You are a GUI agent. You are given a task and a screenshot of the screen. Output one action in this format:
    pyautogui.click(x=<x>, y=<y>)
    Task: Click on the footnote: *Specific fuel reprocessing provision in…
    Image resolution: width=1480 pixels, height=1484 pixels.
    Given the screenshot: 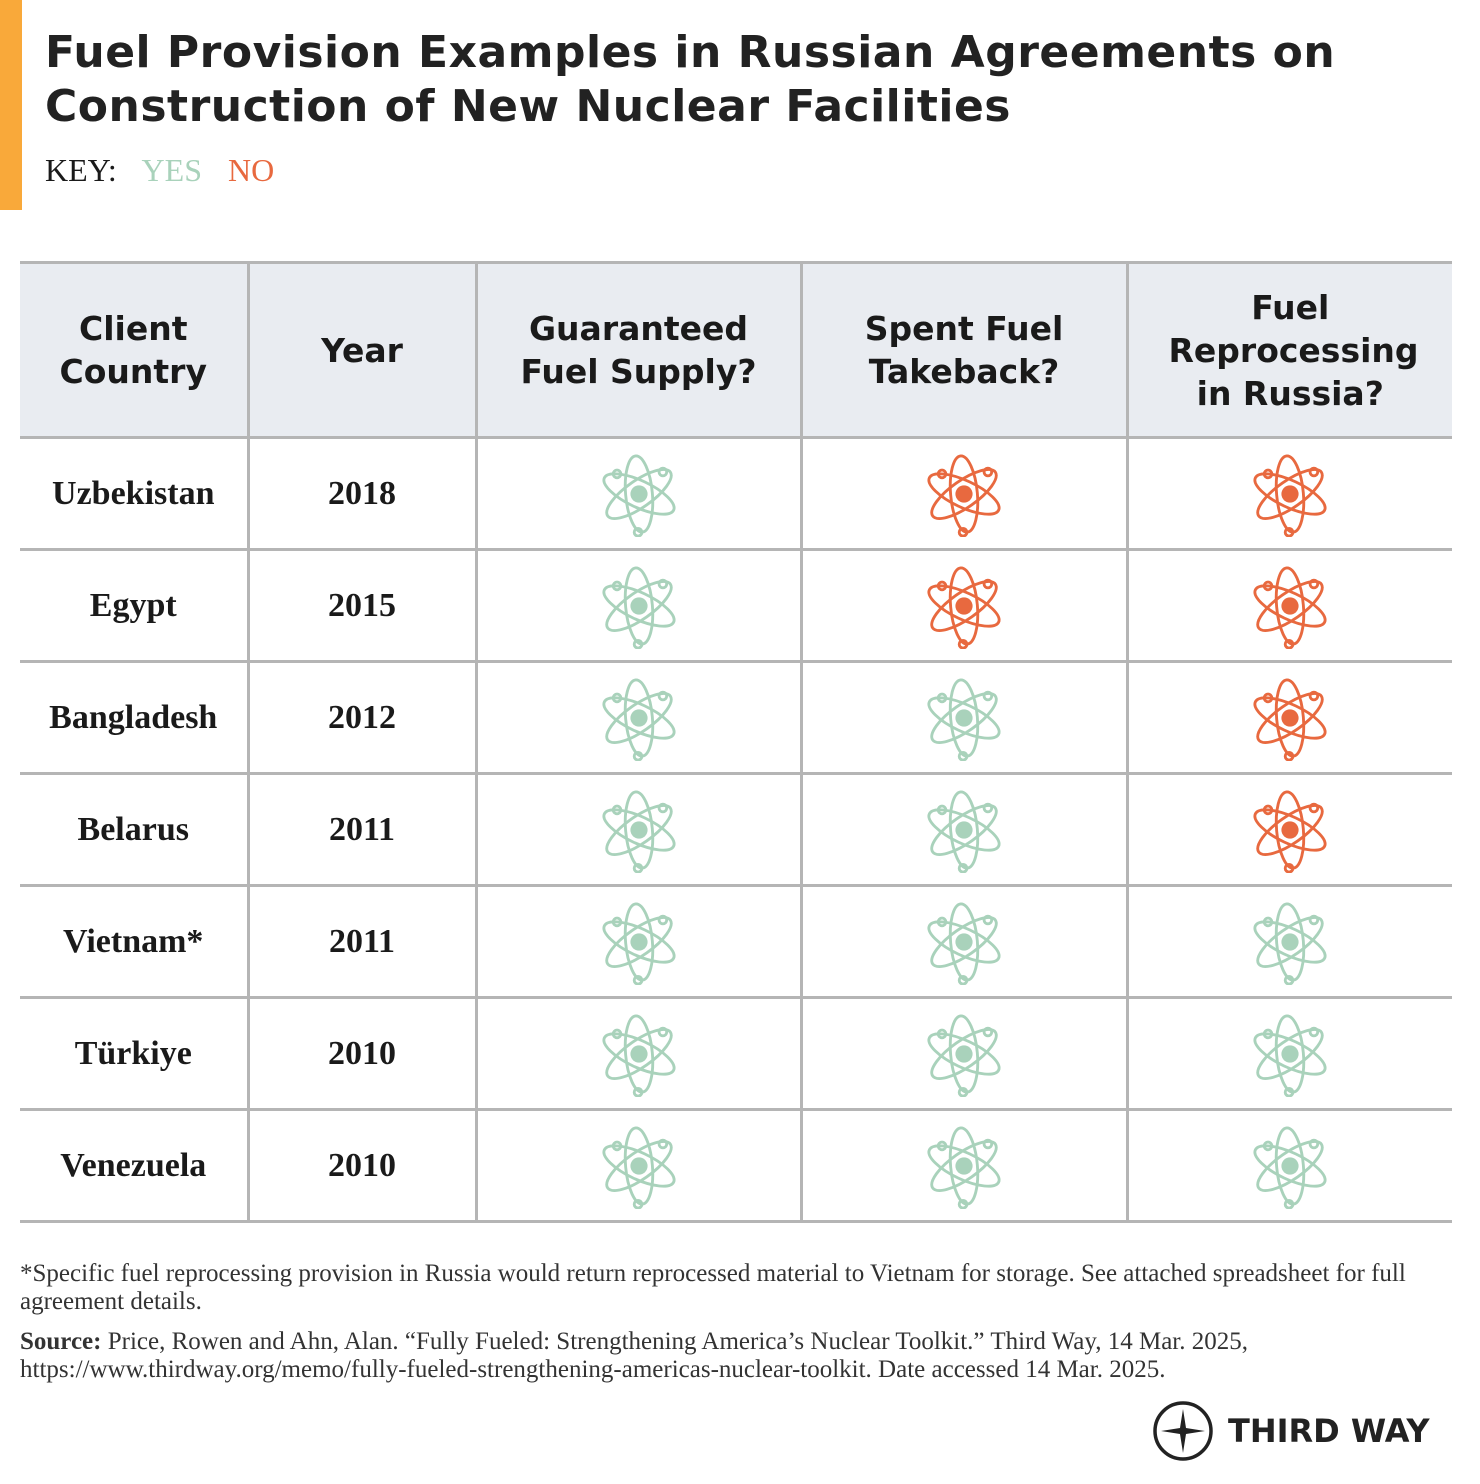 What is the action you would take?
    pyautogui.click(x=713, y=1287)
    